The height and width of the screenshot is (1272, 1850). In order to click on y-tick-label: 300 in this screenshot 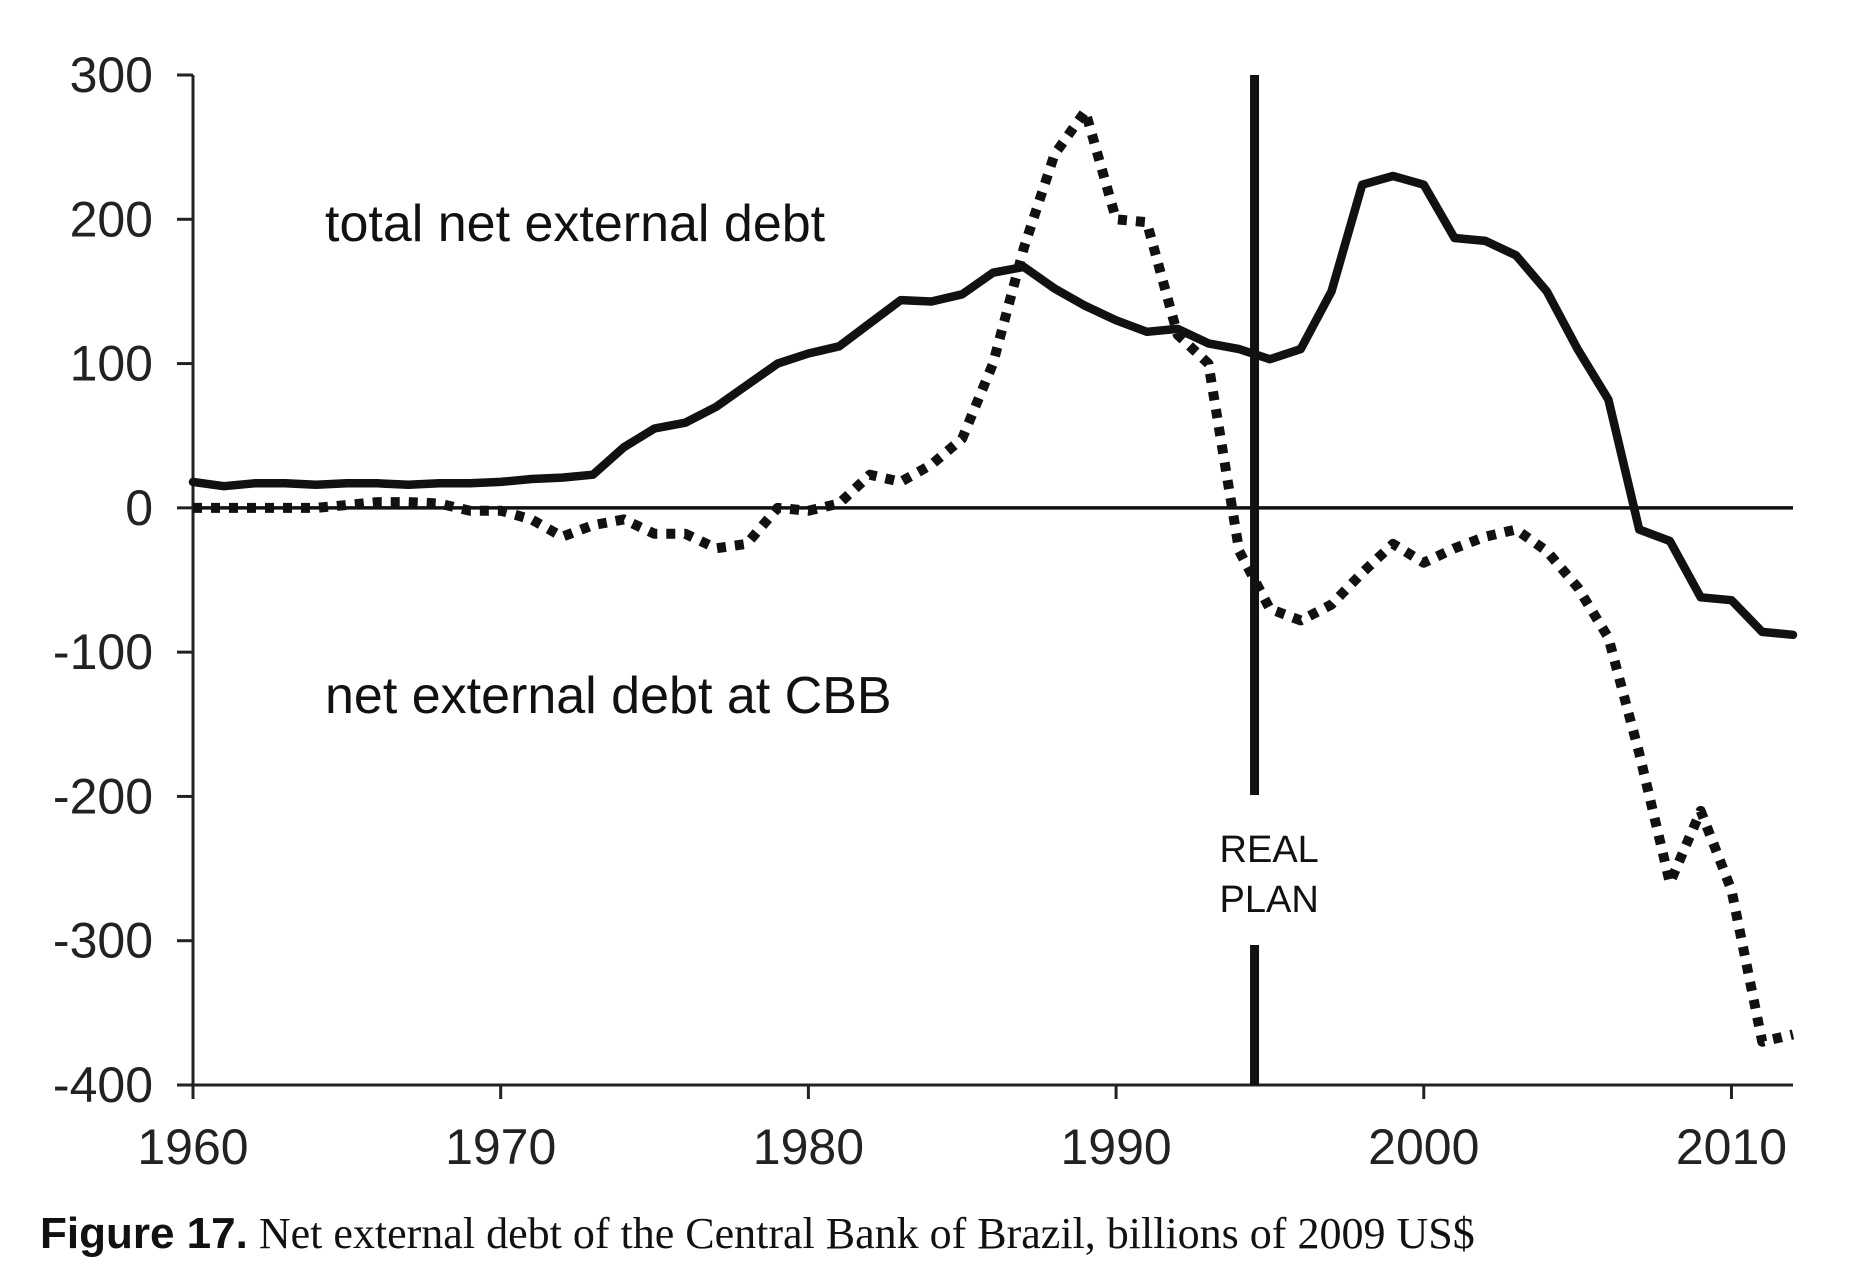, I will do `click(111, 75)`.